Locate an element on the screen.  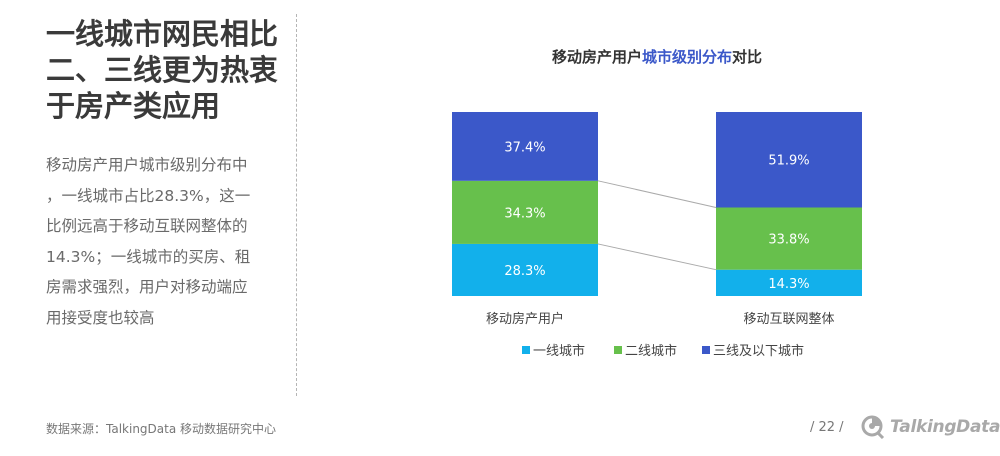
category-labels: 移动房产用户 移动互联网整体 is located at coordinates (660, 319).